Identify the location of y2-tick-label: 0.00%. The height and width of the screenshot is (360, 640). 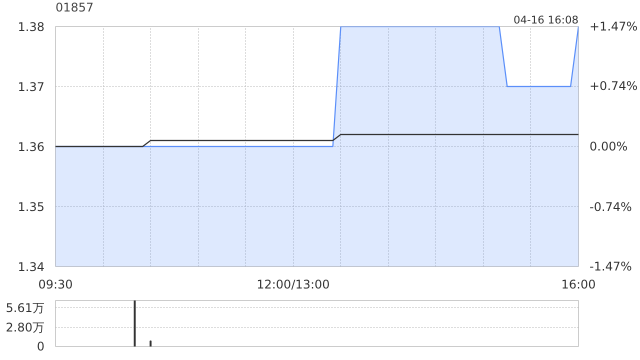
(609, 147).